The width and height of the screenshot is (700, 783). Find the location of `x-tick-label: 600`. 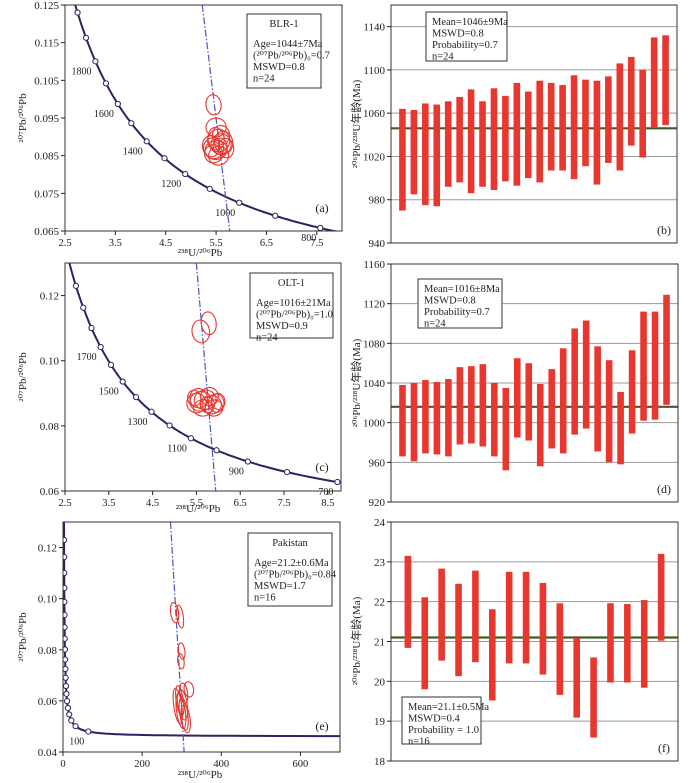

x-tick-label: 600 is located at coordinates (301, 764).